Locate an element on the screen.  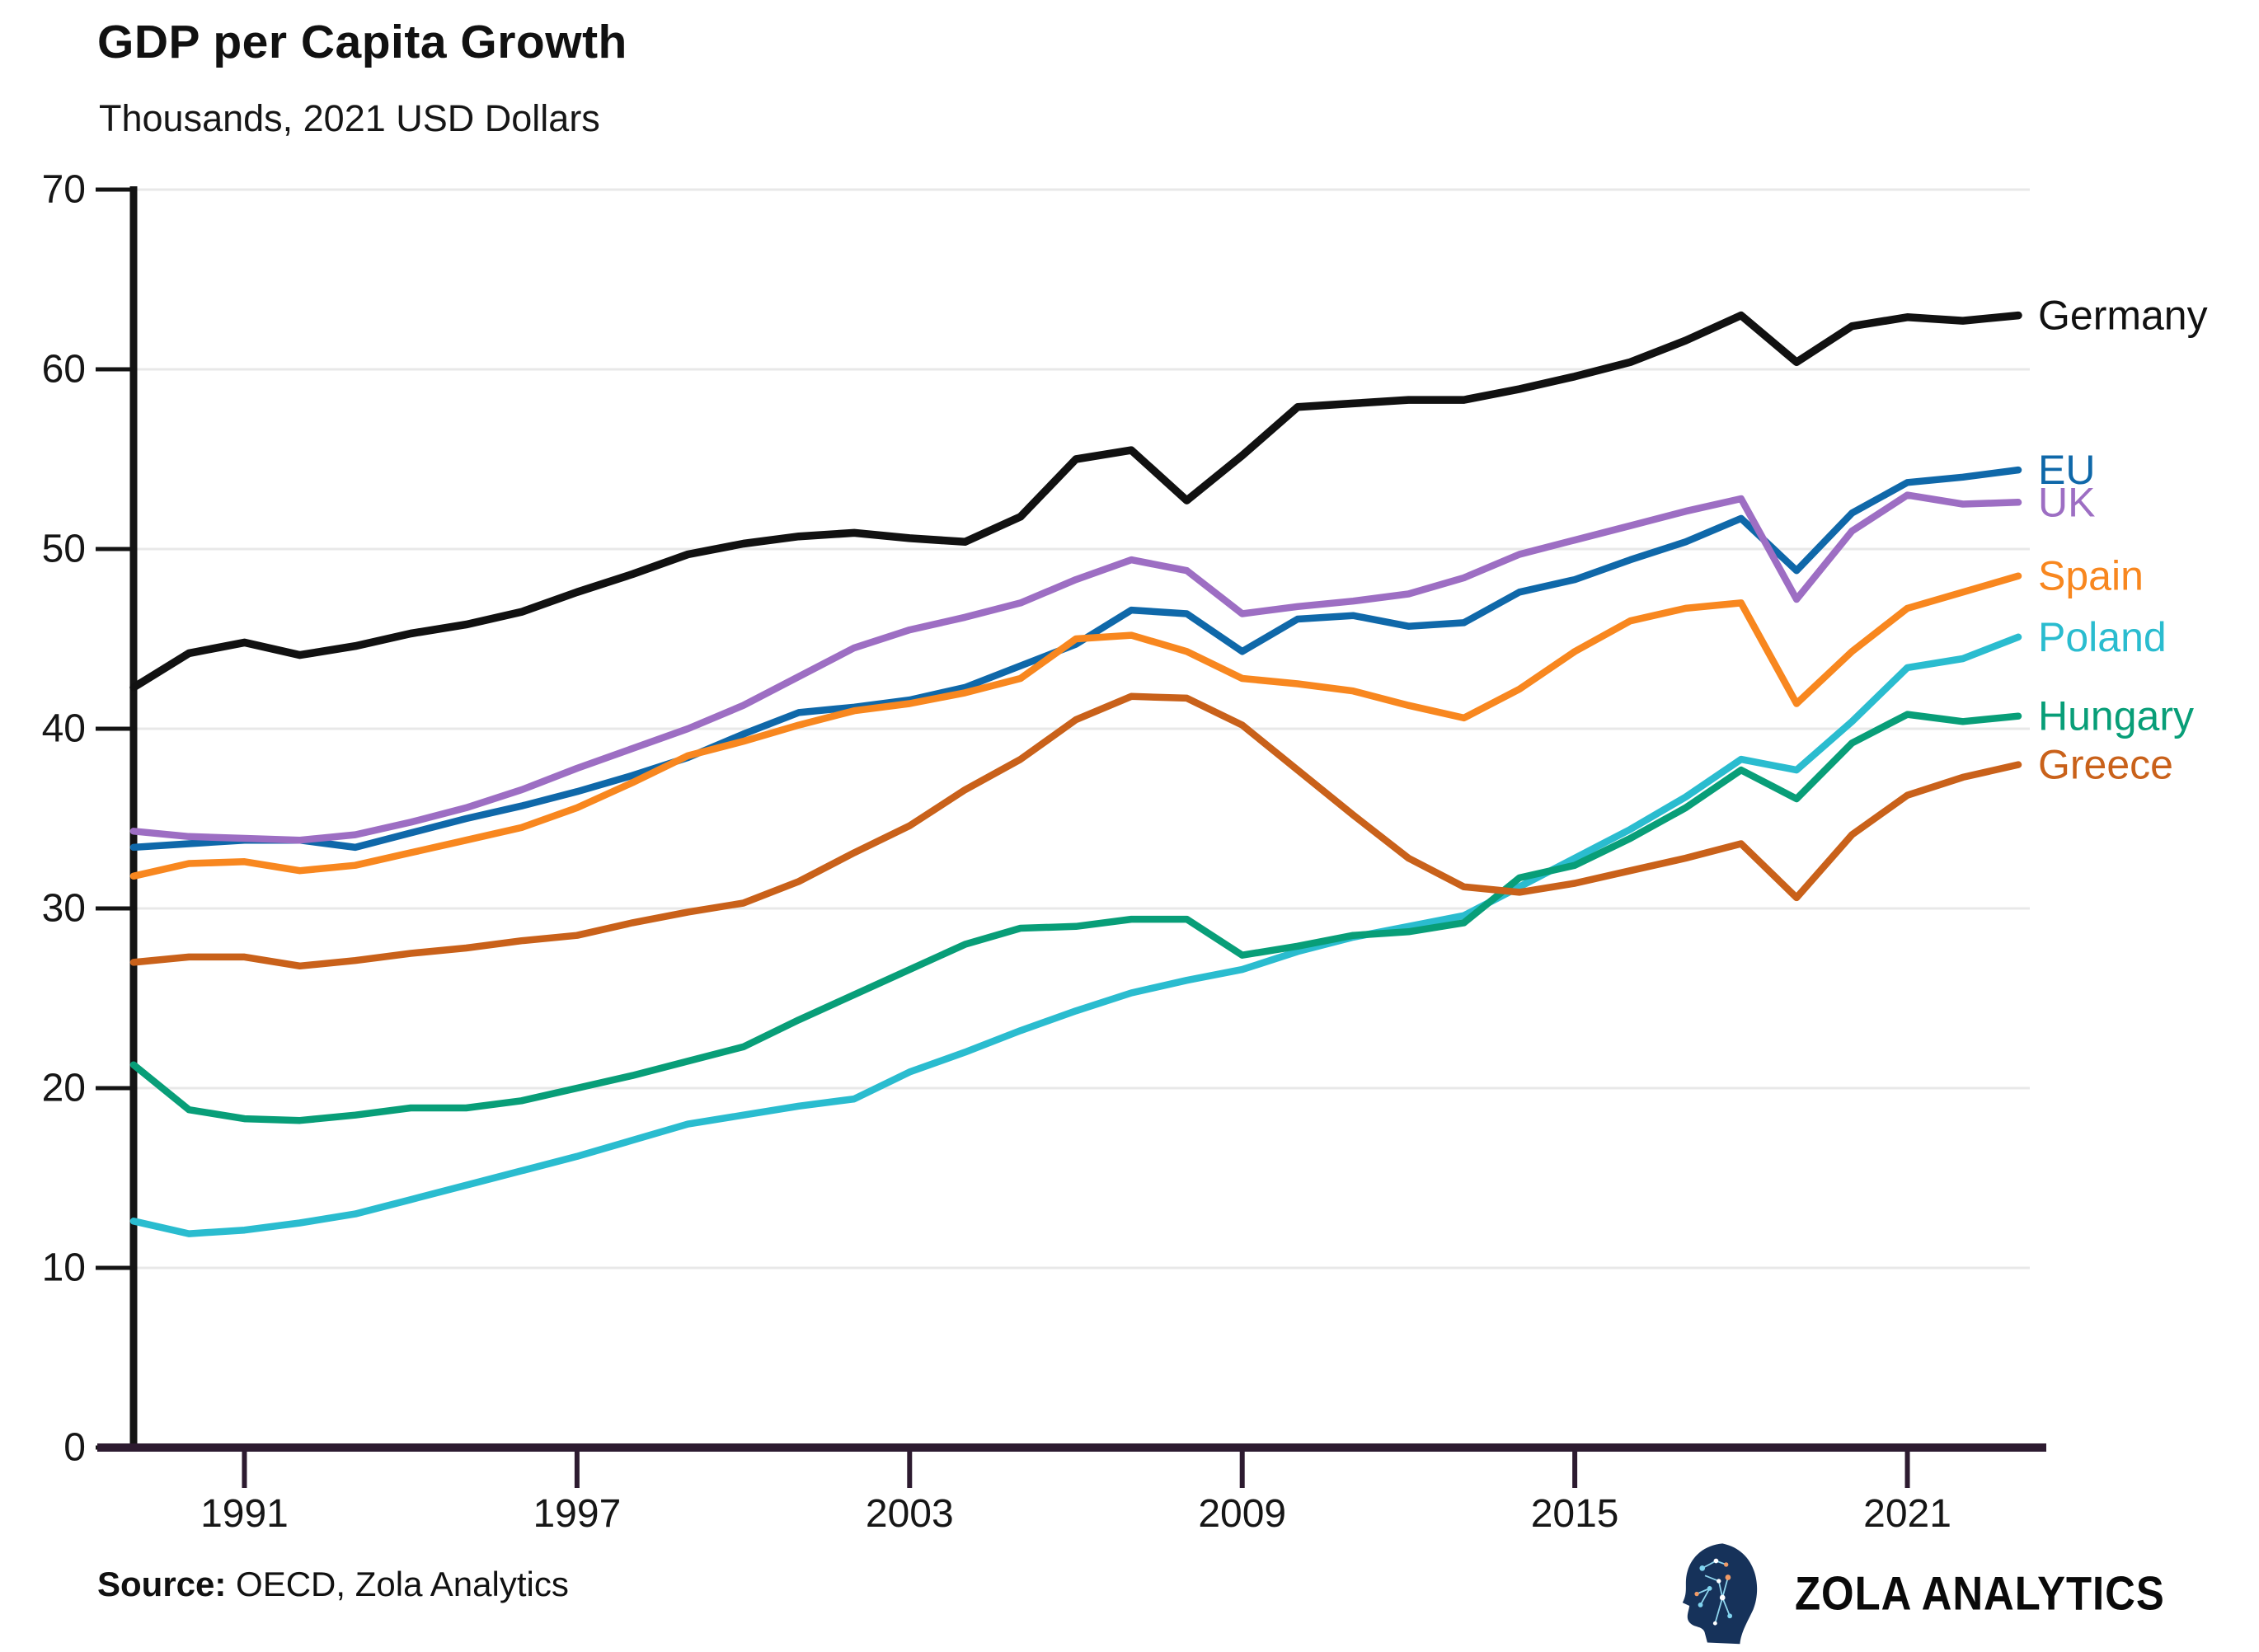
brand-name: ZOLA ANALYTICS is located at coordinates (1979, 1593).